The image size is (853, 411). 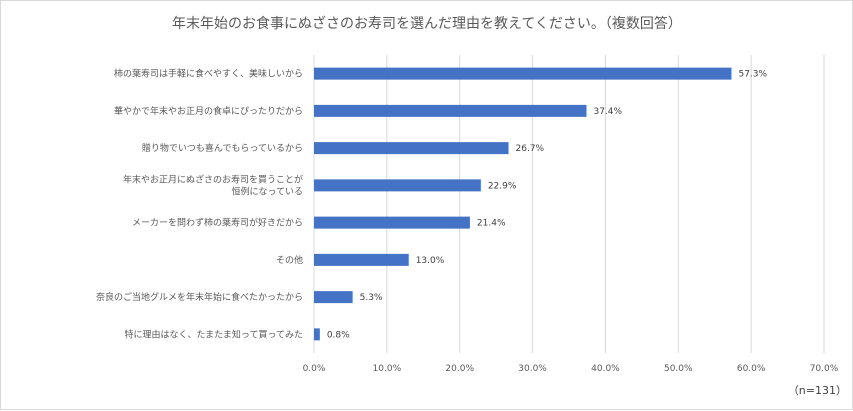 I want to click on category-label: メーカーを問わず柿の葉寿司が好きだから, so click(x=217, y=223).